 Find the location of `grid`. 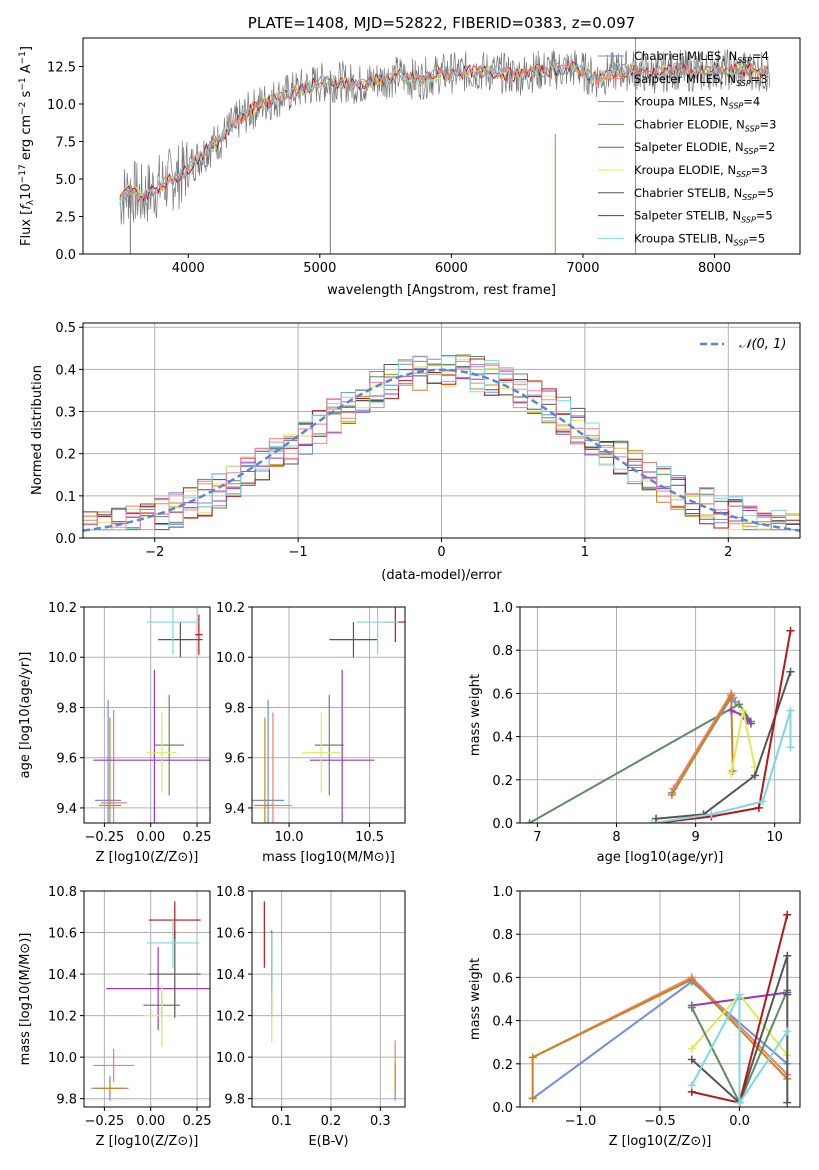

grid is located at coordinates (328, 714).